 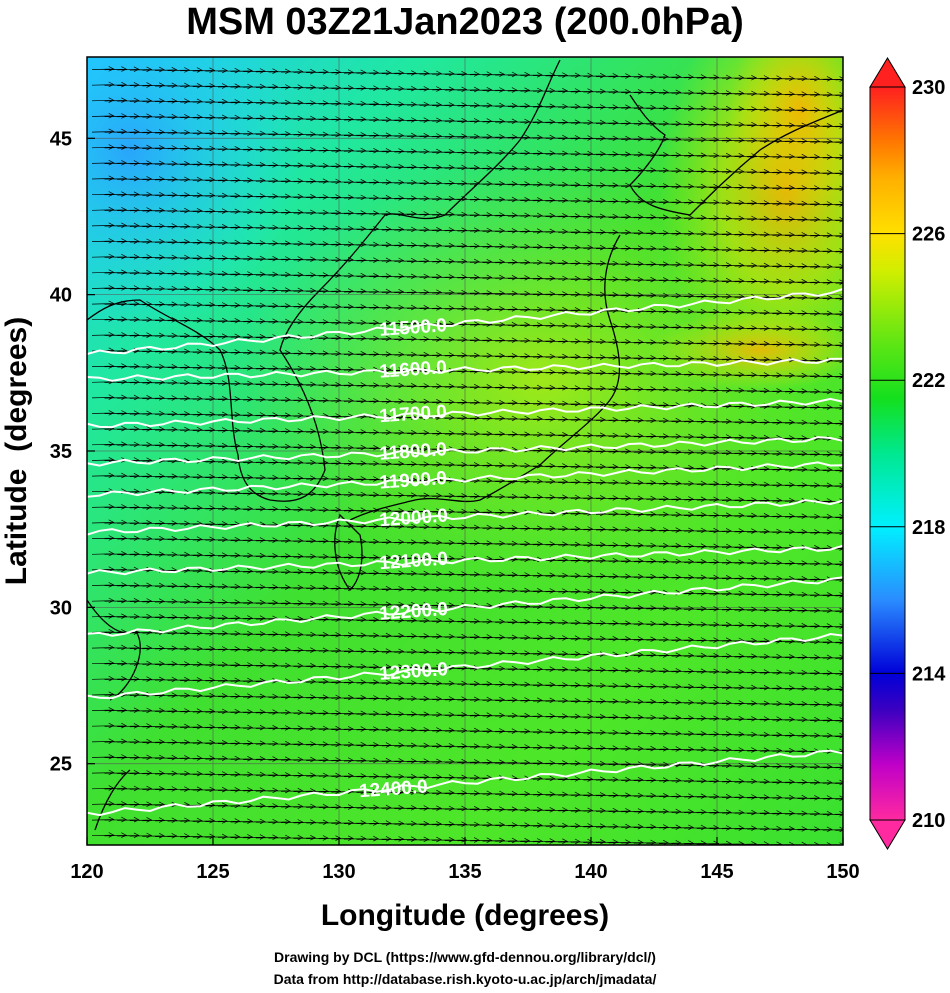 I want to click on x-tick-label: 120, so click(x=86, y=872).